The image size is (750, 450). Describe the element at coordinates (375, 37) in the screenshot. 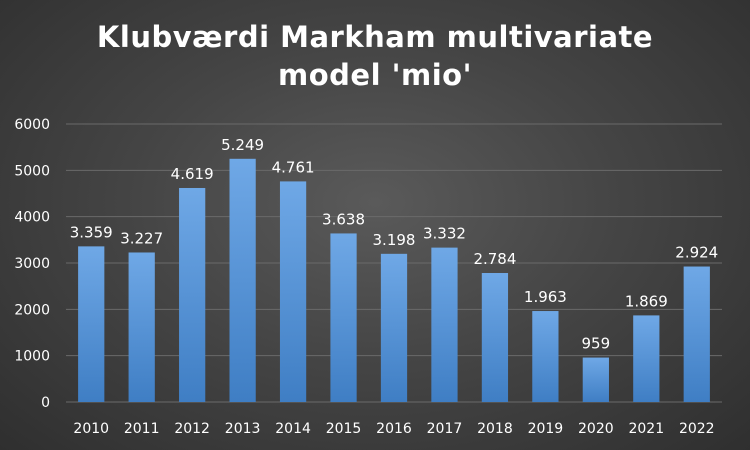

I see `chart-title-line-1: Klubværdi Markham multivariate` at that location.